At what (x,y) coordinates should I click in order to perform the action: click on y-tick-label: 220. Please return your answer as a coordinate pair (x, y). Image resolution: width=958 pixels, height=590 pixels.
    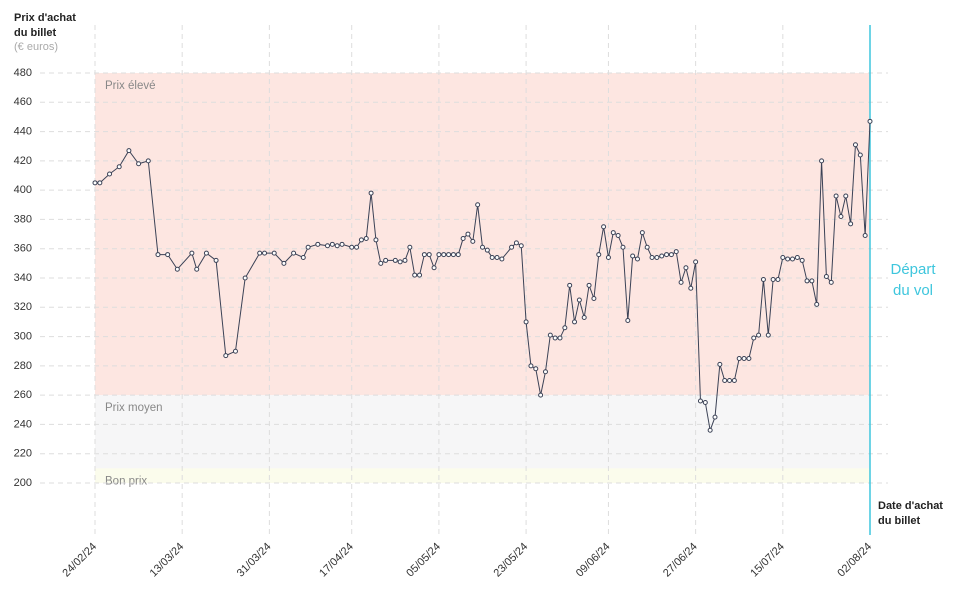
    Looking at the image, I should click on (23, 454).